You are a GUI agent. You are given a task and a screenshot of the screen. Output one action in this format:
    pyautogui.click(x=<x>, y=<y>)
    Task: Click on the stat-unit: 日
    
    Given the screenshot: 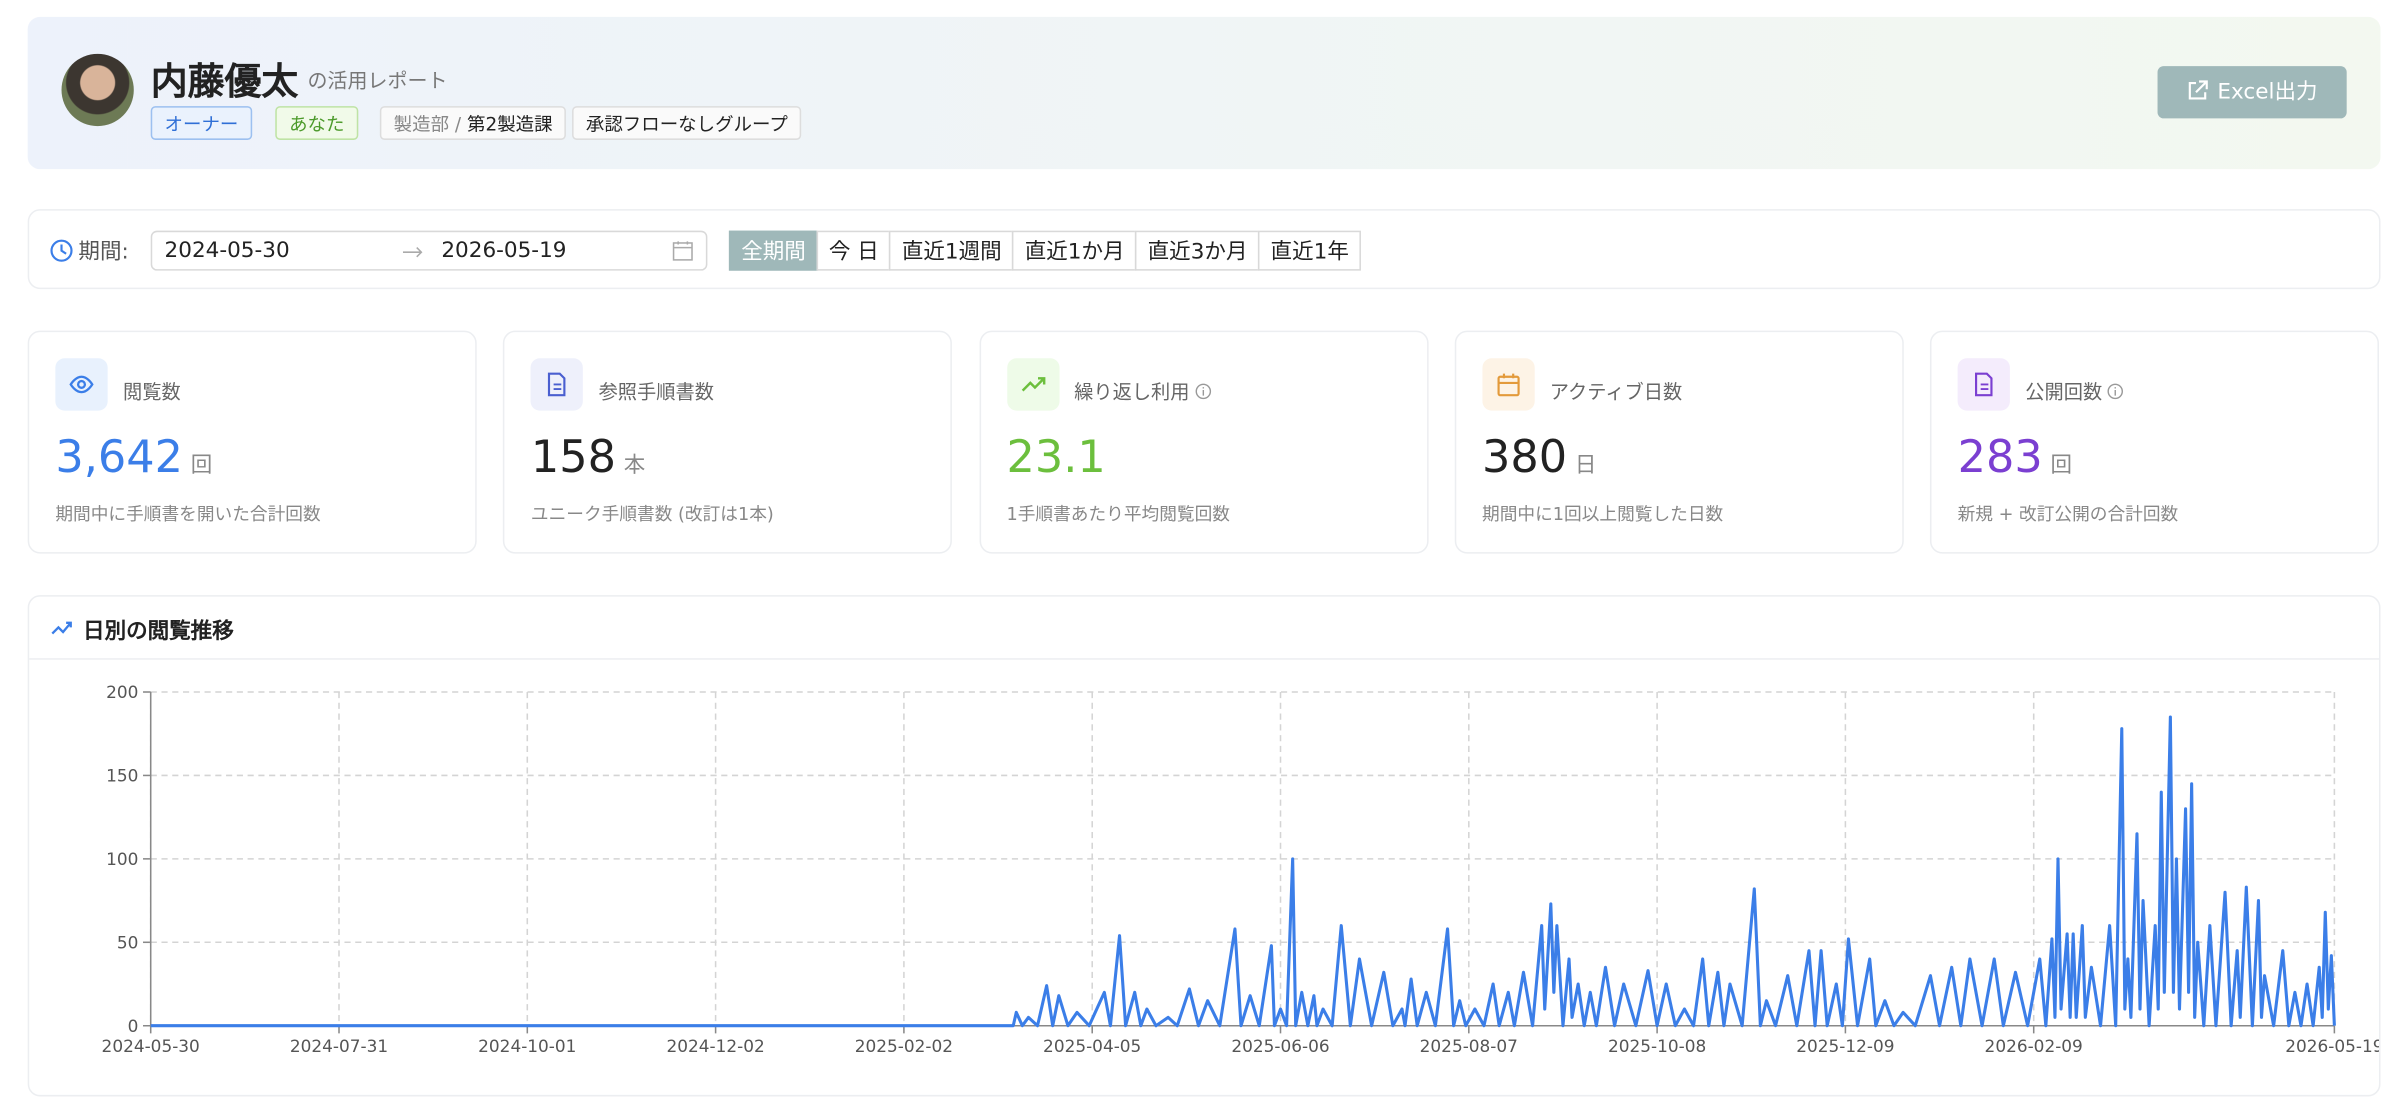 What is the action you would take?
    pyautogui.click(x=1585, y=466)
    